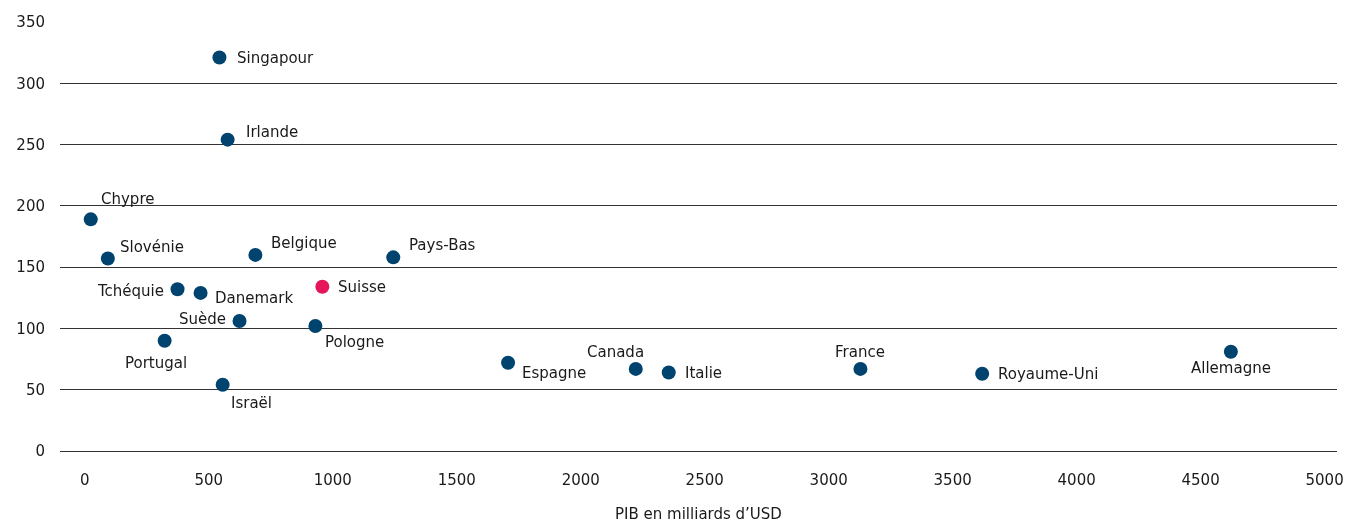  Describe the element at coordinates (554, 373) in the screenshot. I see `annotation: Espagne` at that location.